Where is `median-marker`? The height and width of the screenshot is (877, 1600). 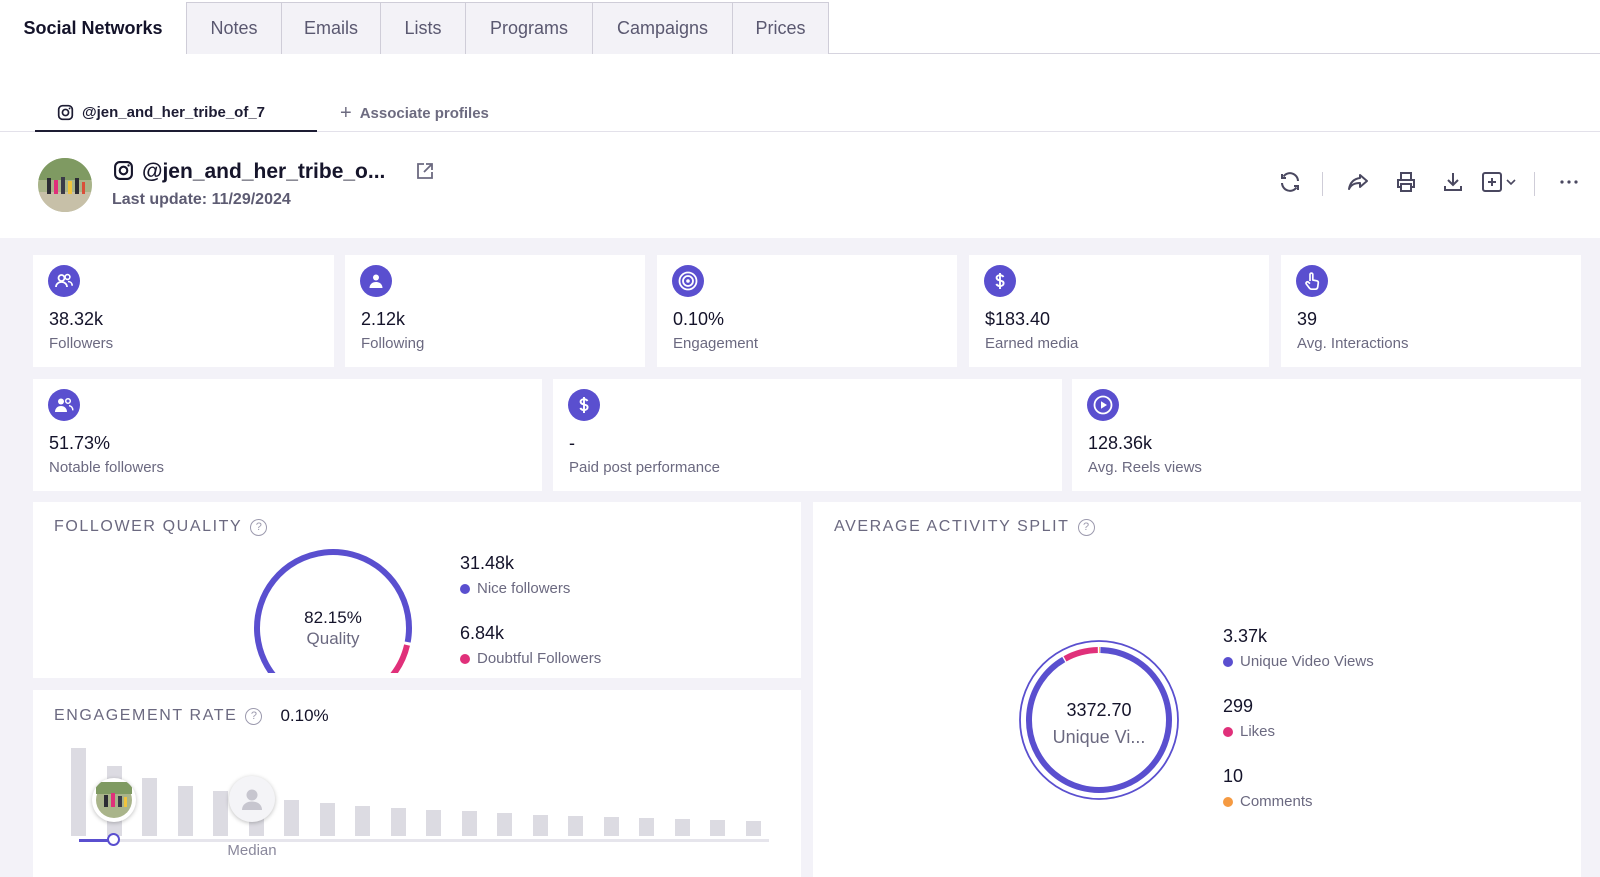 median-marker is located at coordinates (252, 799).